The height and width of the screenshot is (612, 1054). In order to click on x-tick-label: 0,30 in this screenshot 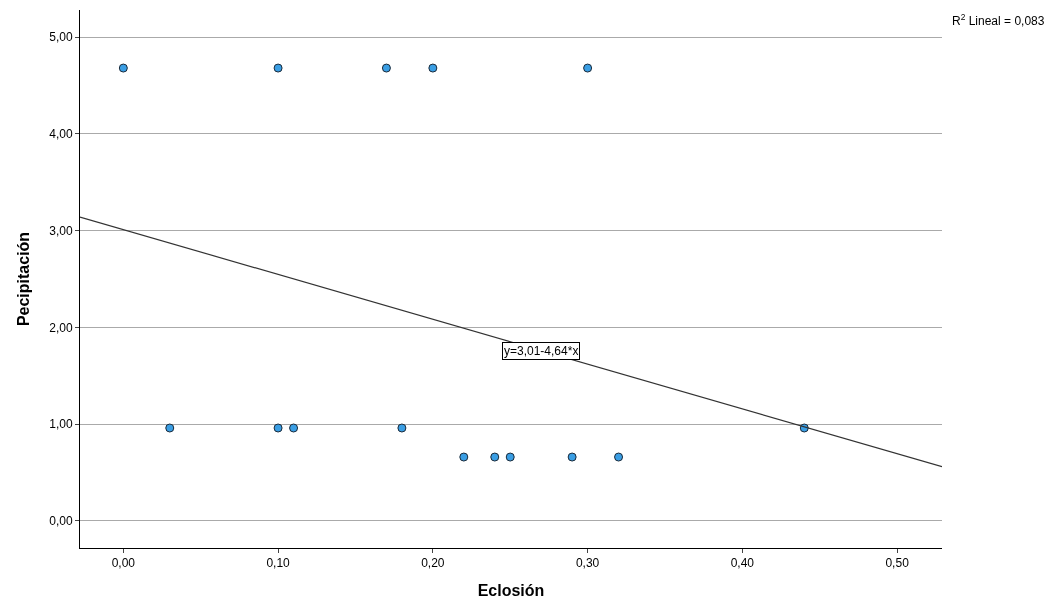, I will do `click(587, 563)`.